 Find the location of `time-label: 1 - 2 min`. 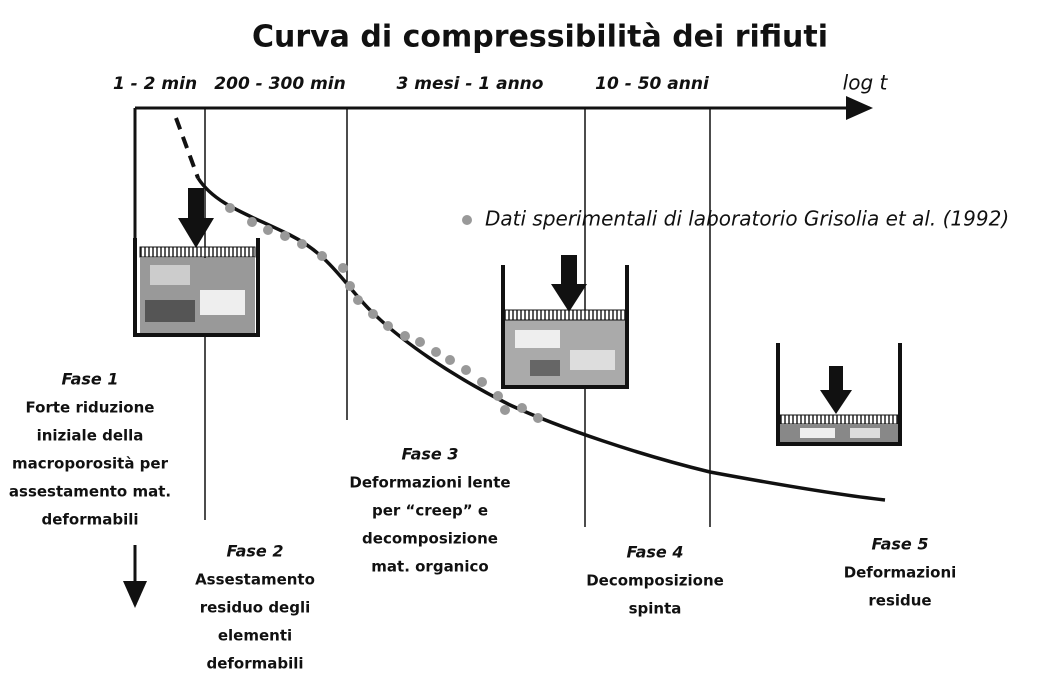

time-label: 1 - 2 min is located at coordinates (155, 84).